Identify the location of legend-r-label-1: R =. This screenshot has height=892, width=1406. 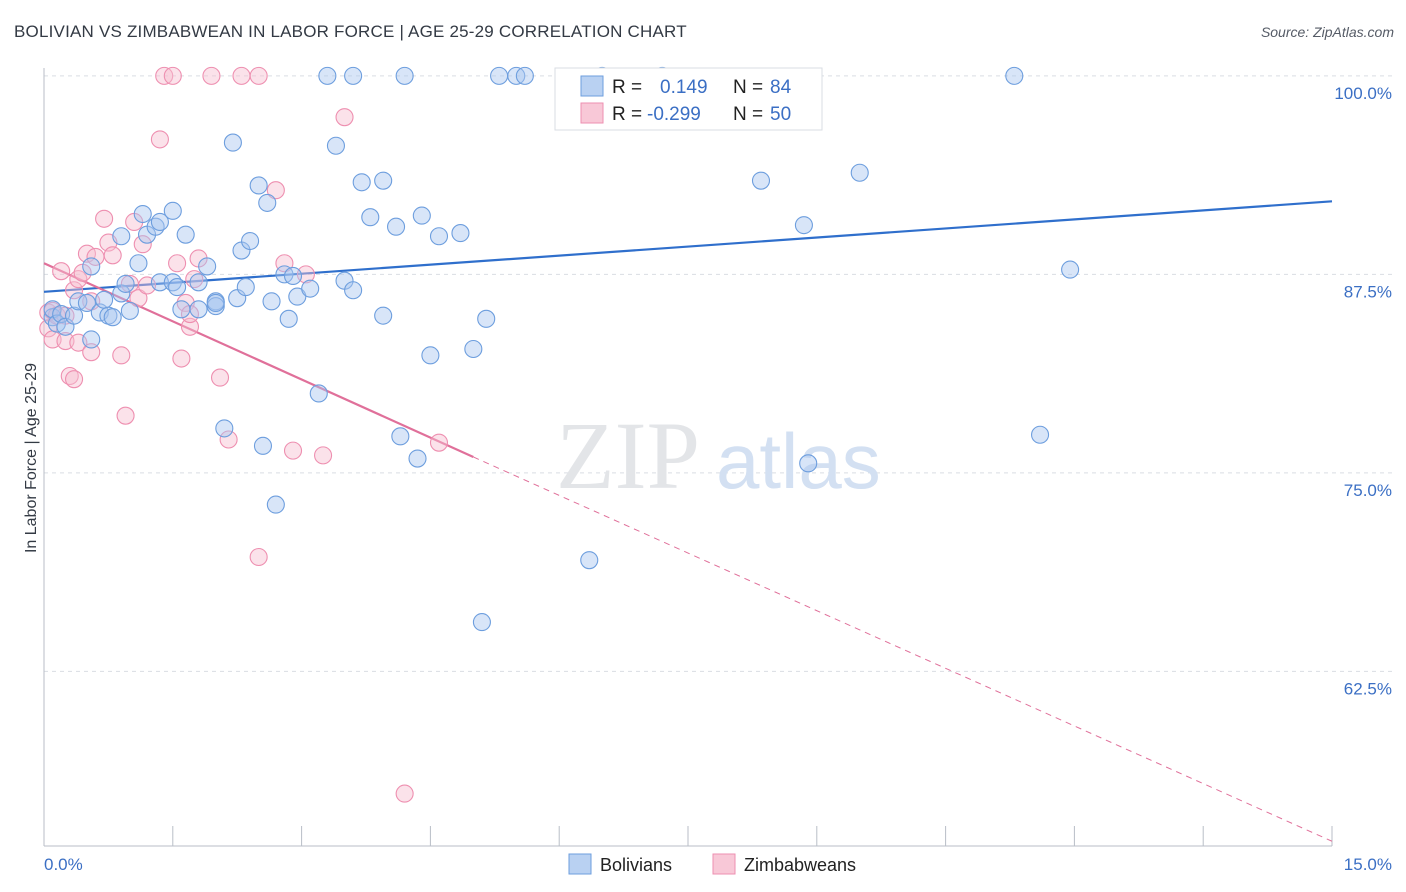
(627, 87).